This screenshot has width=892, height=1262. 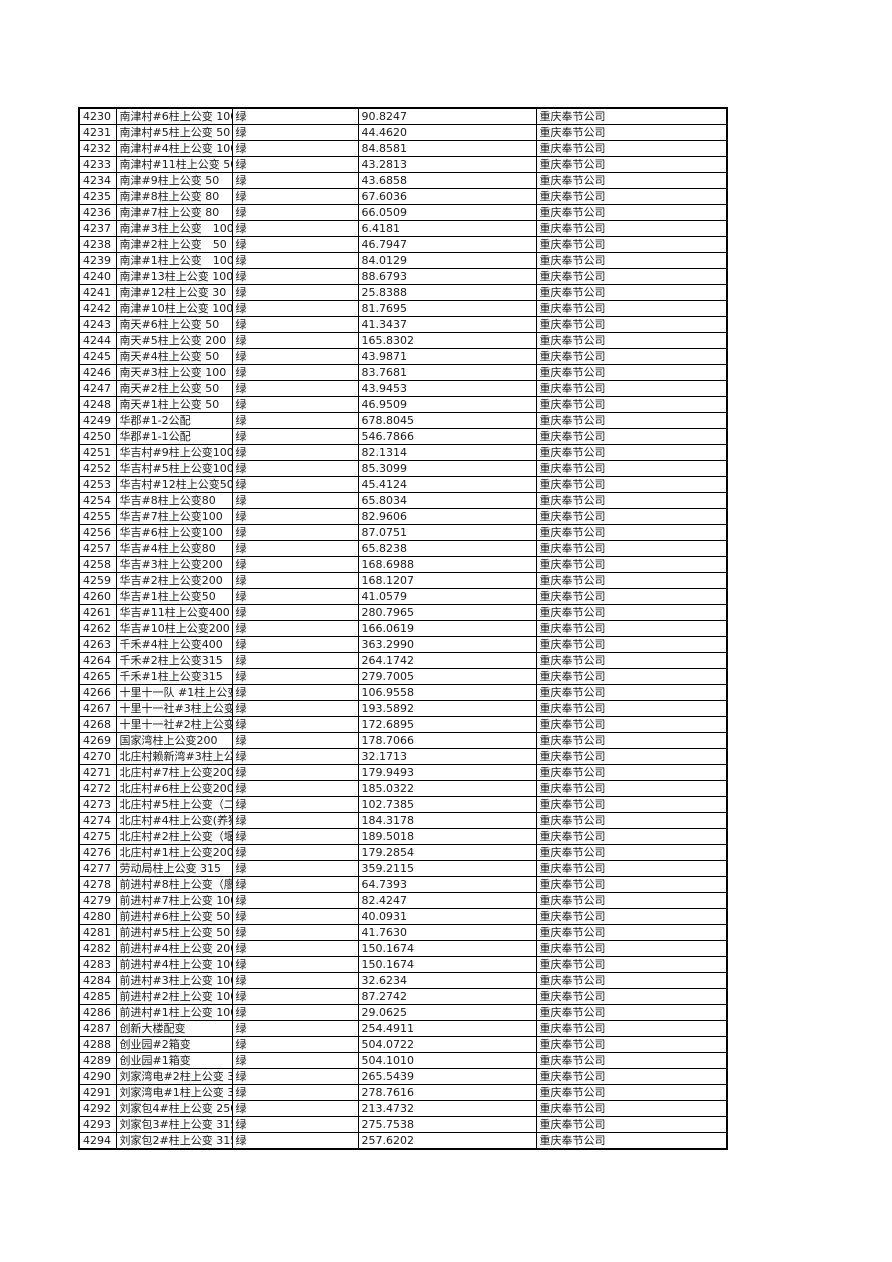 What do you see at coordinates (174, 468) in the screenshot?
I see `cell-equipment-name: 华吉村#5柱上公变100` at bounding box center [174, 468].